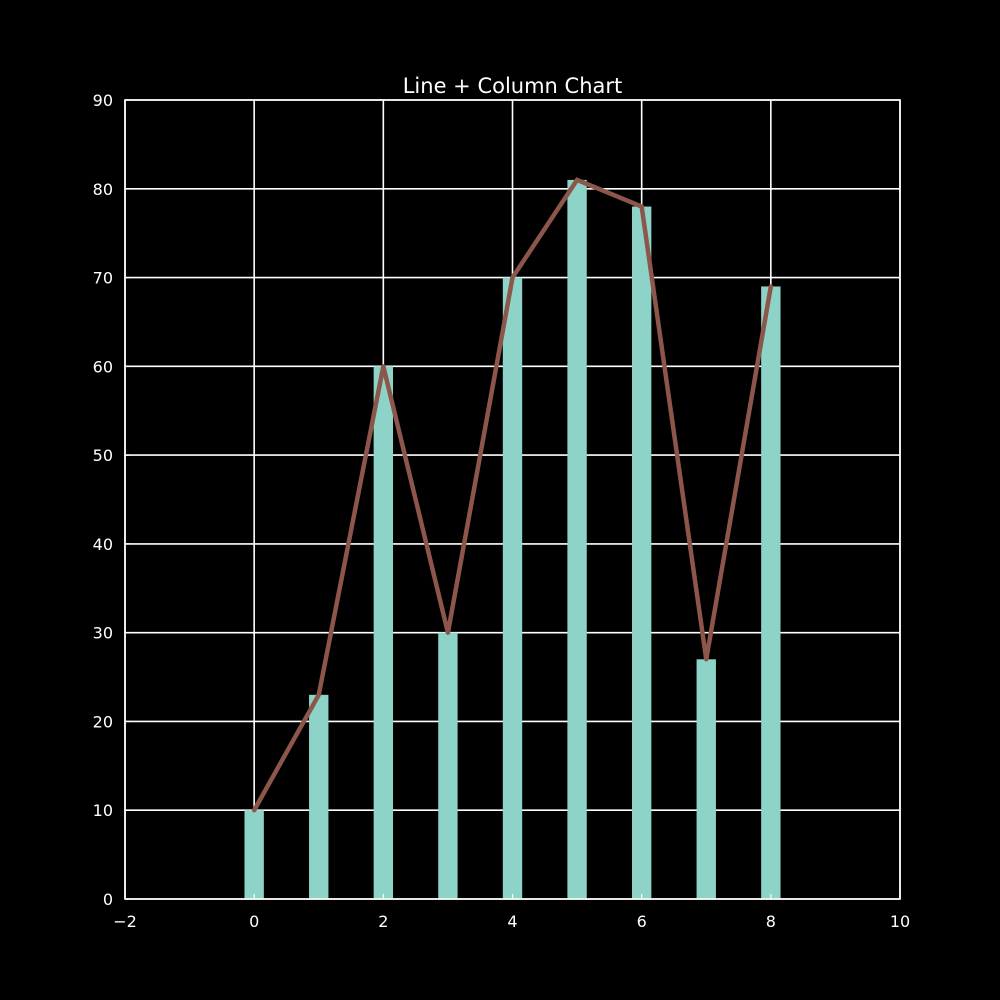 The image size is (1000, 1000). I want to click on y-tick-label: 0, so click(108, 899).